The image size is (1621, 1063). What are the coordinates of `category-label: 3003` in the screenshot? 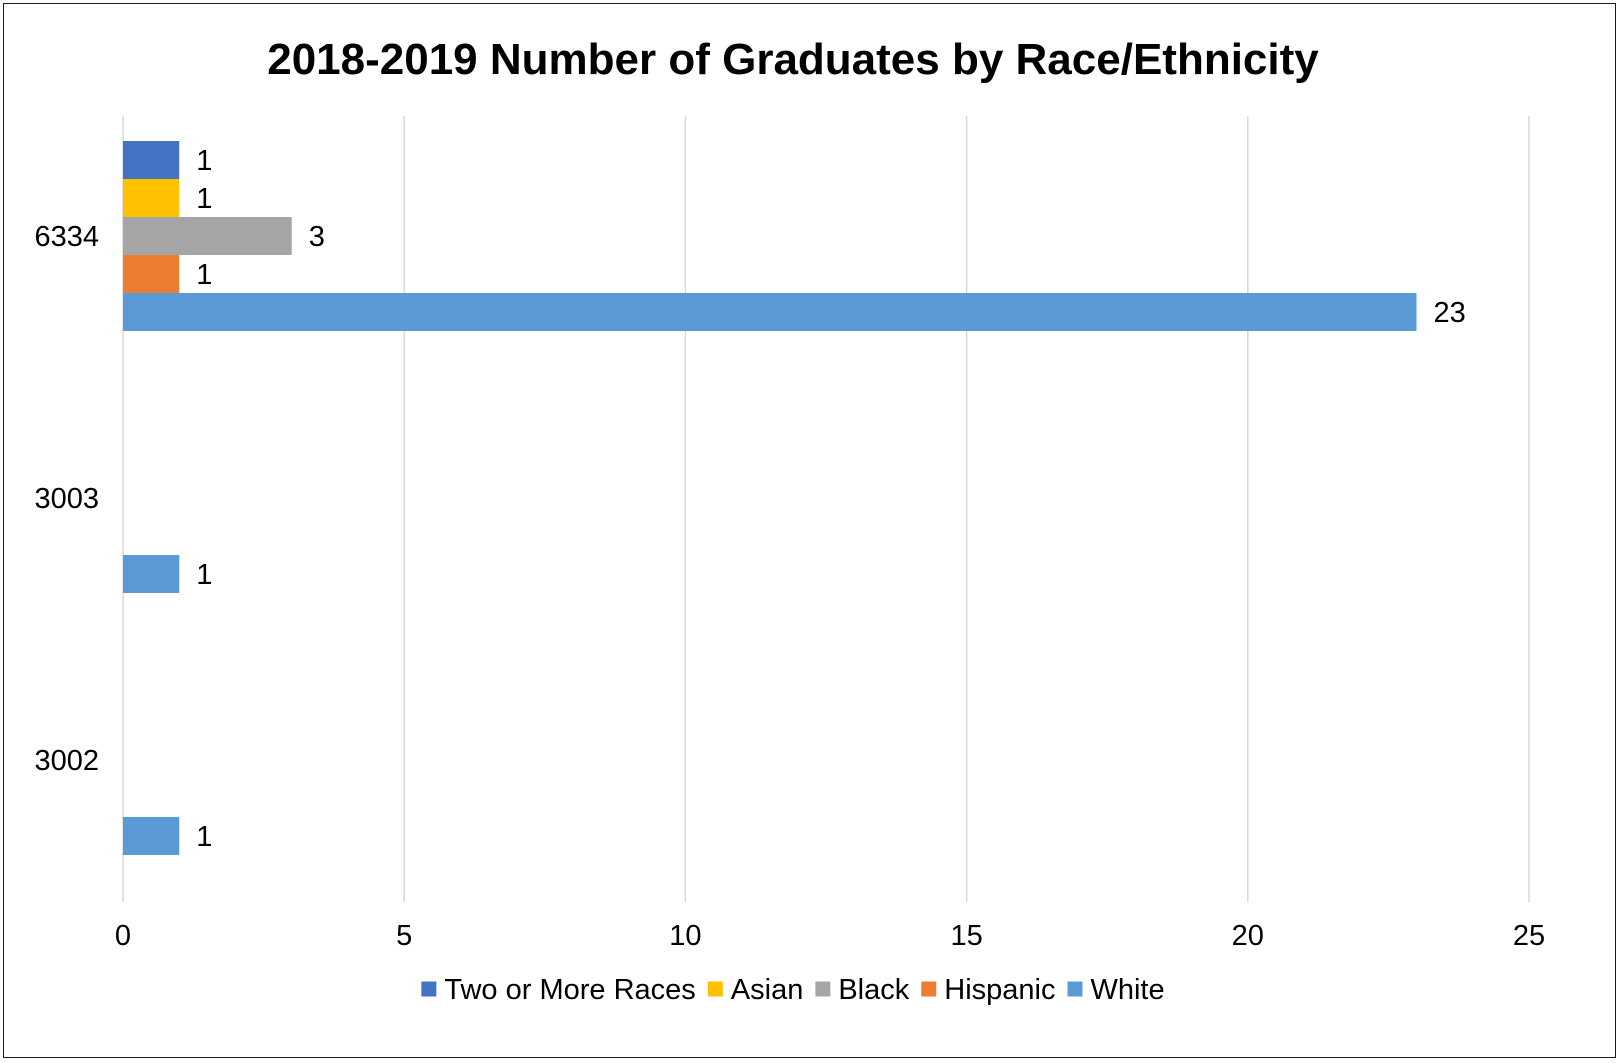 It's located at (66, 499).